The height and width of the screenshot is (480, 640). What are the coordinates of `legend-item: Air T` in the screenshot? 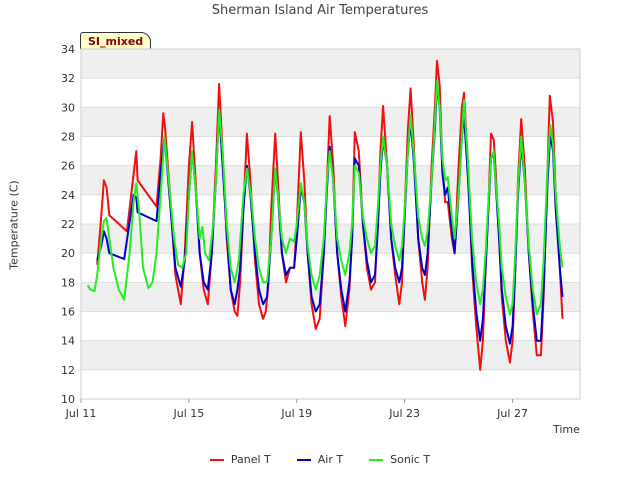 It's located at (320, 459).